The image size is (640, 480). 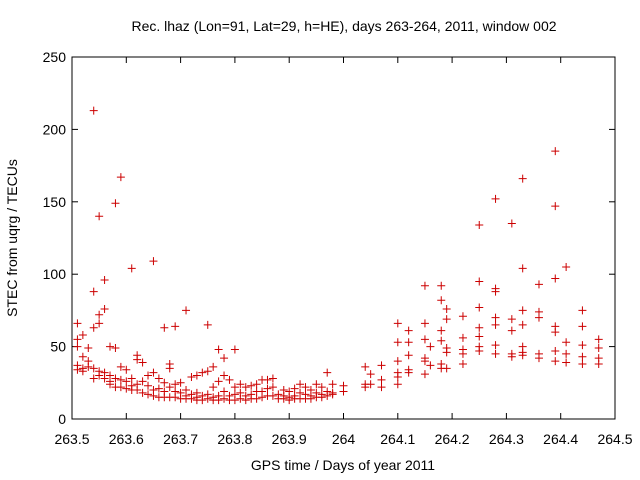 I want to click on x-tick-label: 263.5, so click(x=71, y=439).